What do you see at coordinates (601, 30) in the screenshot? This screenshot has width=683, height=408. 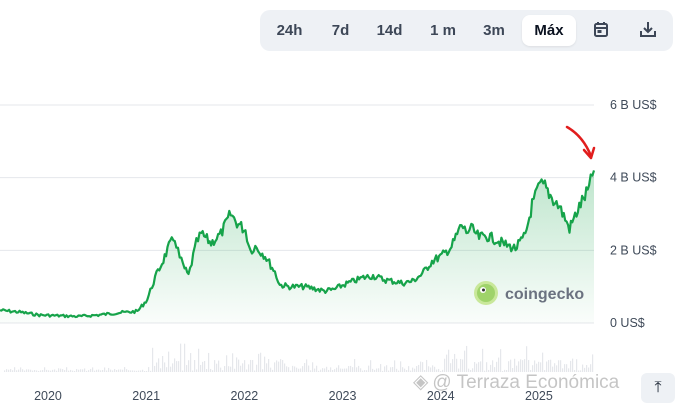 I see `calendar-icon` at bounding box center [601, 30].